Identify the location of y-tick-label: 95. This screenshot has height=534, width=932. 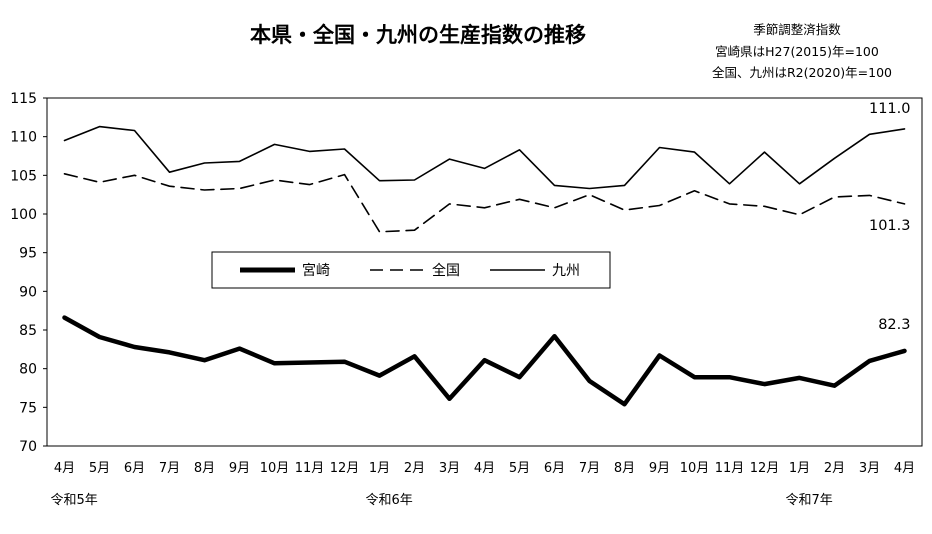
(28, 254).